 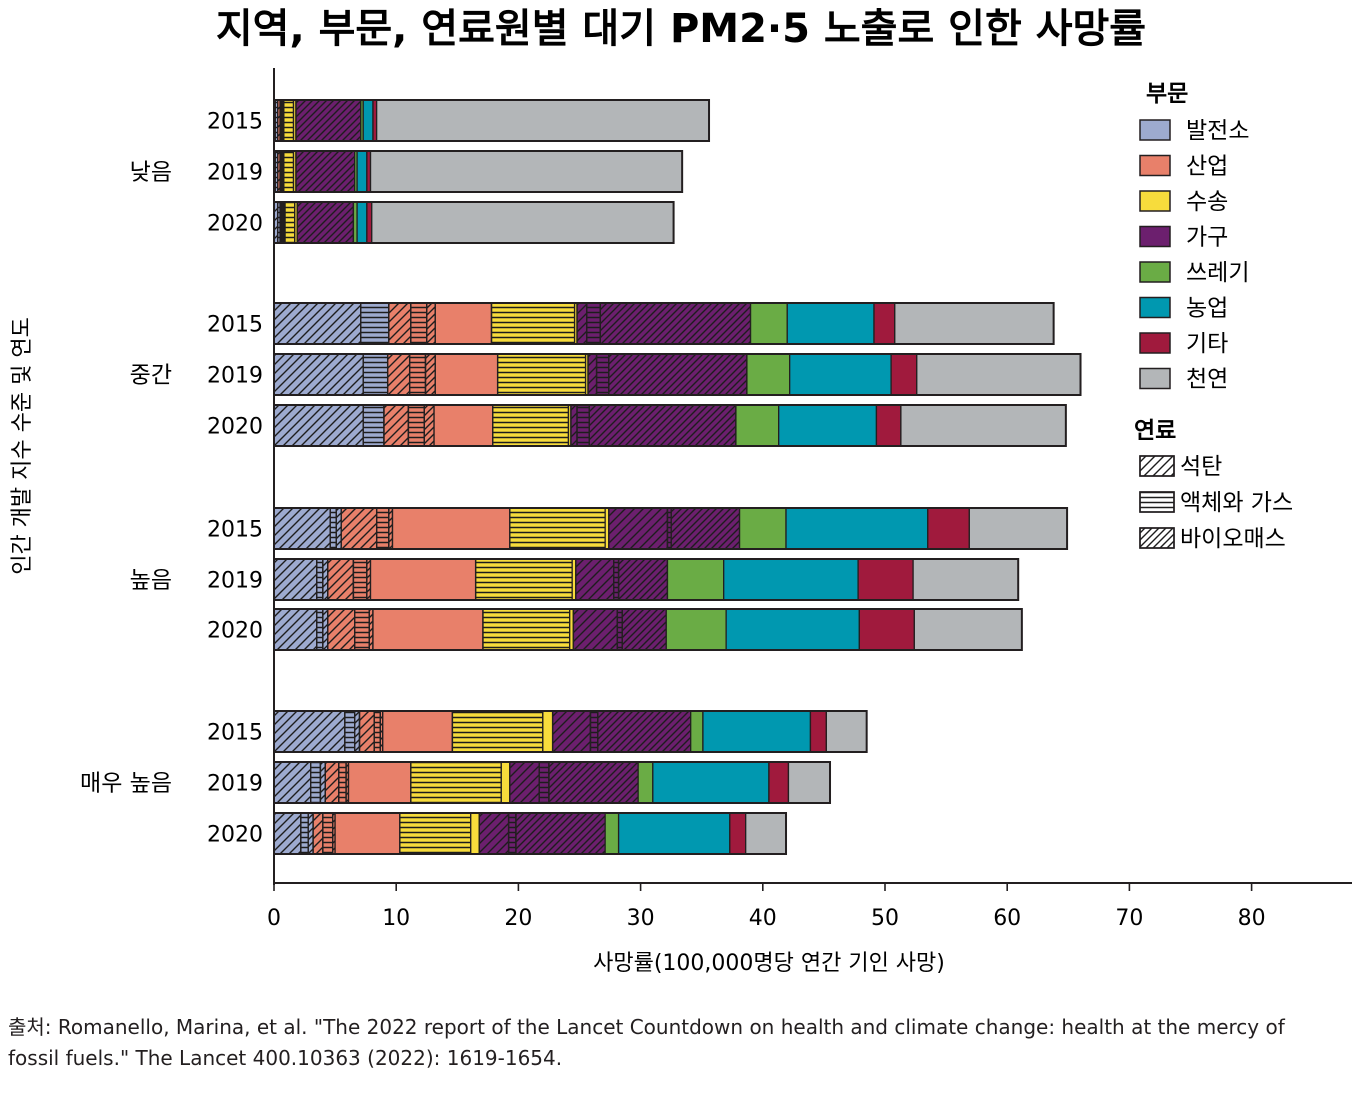 I want to click on legend-label: 수송, so click(x=1207, y=202).